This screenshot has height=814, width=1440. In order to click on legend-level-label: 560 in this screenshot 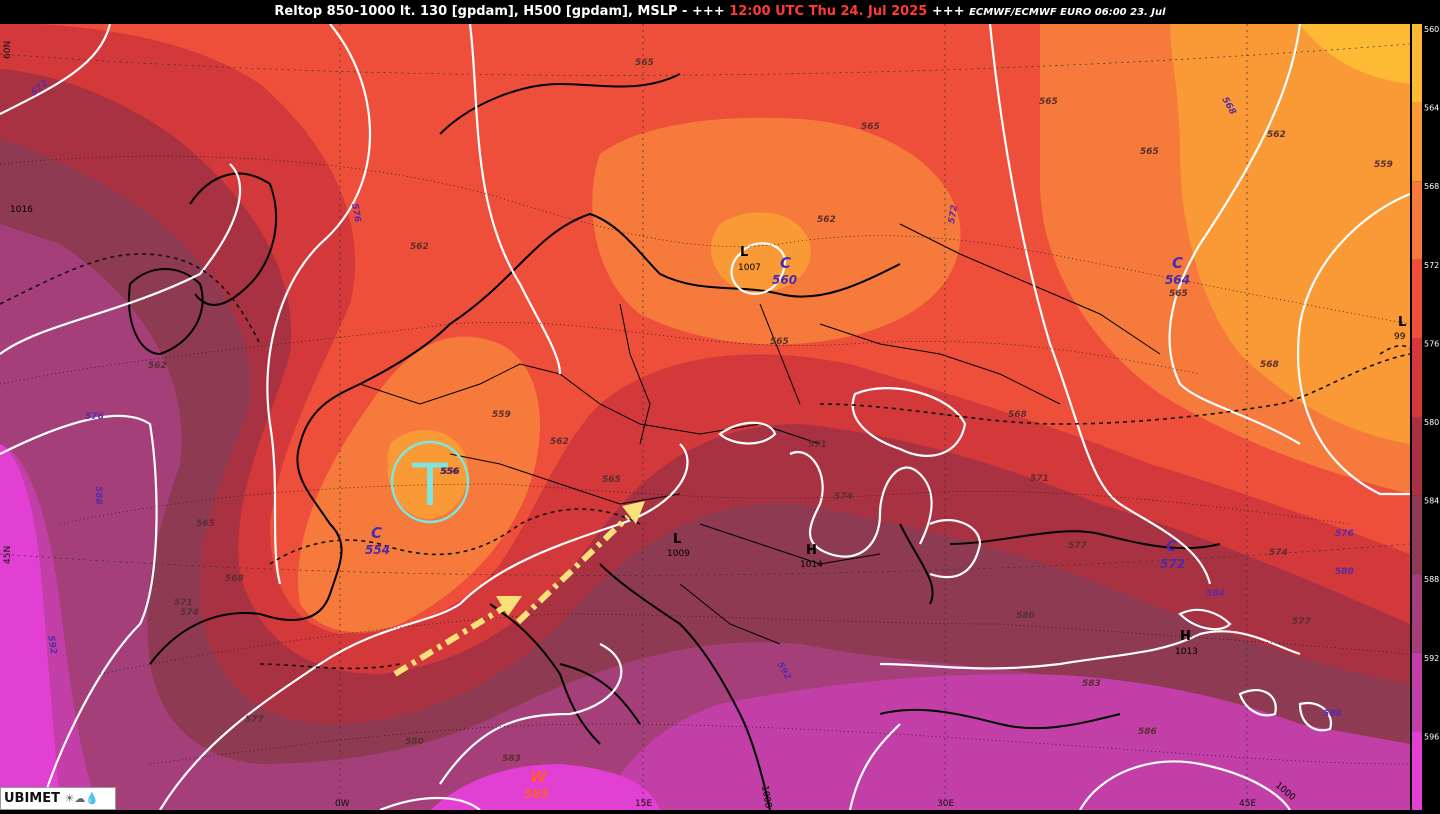, I will do `click(1431, 29)`.